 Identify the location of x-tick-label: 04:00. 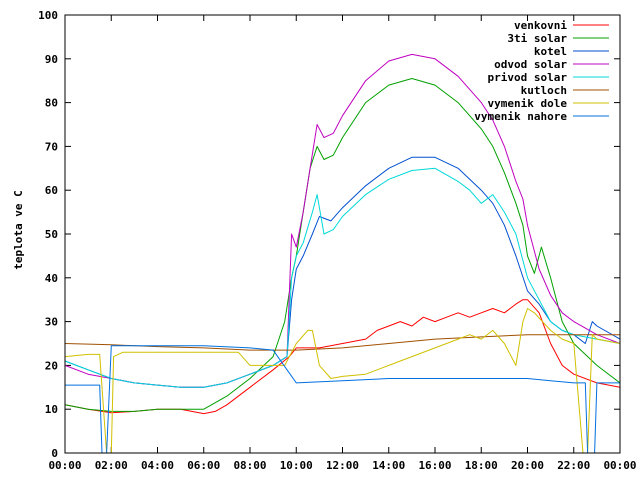
(157, 465).